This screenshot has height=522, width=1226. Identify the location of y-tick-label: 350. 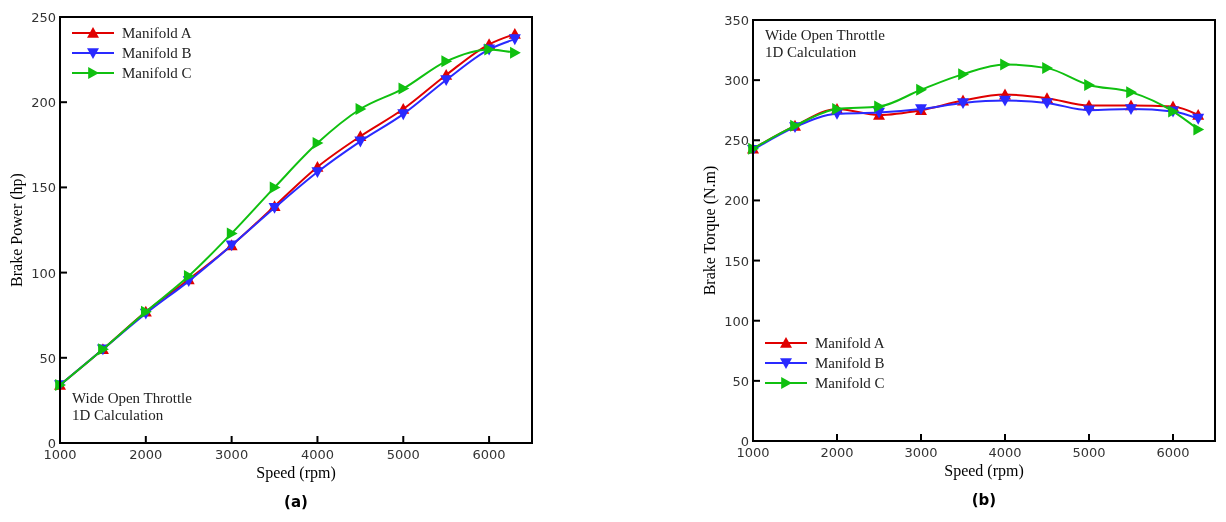
(736, 20).